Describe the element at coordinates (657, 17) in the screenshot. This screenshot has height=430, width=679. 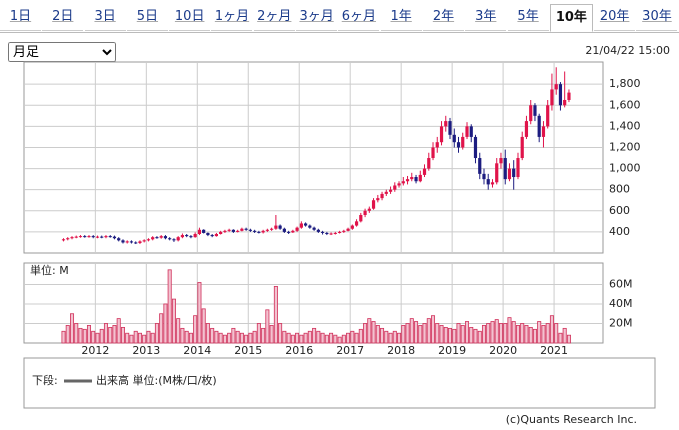
I see `tab: 30年` at that location.